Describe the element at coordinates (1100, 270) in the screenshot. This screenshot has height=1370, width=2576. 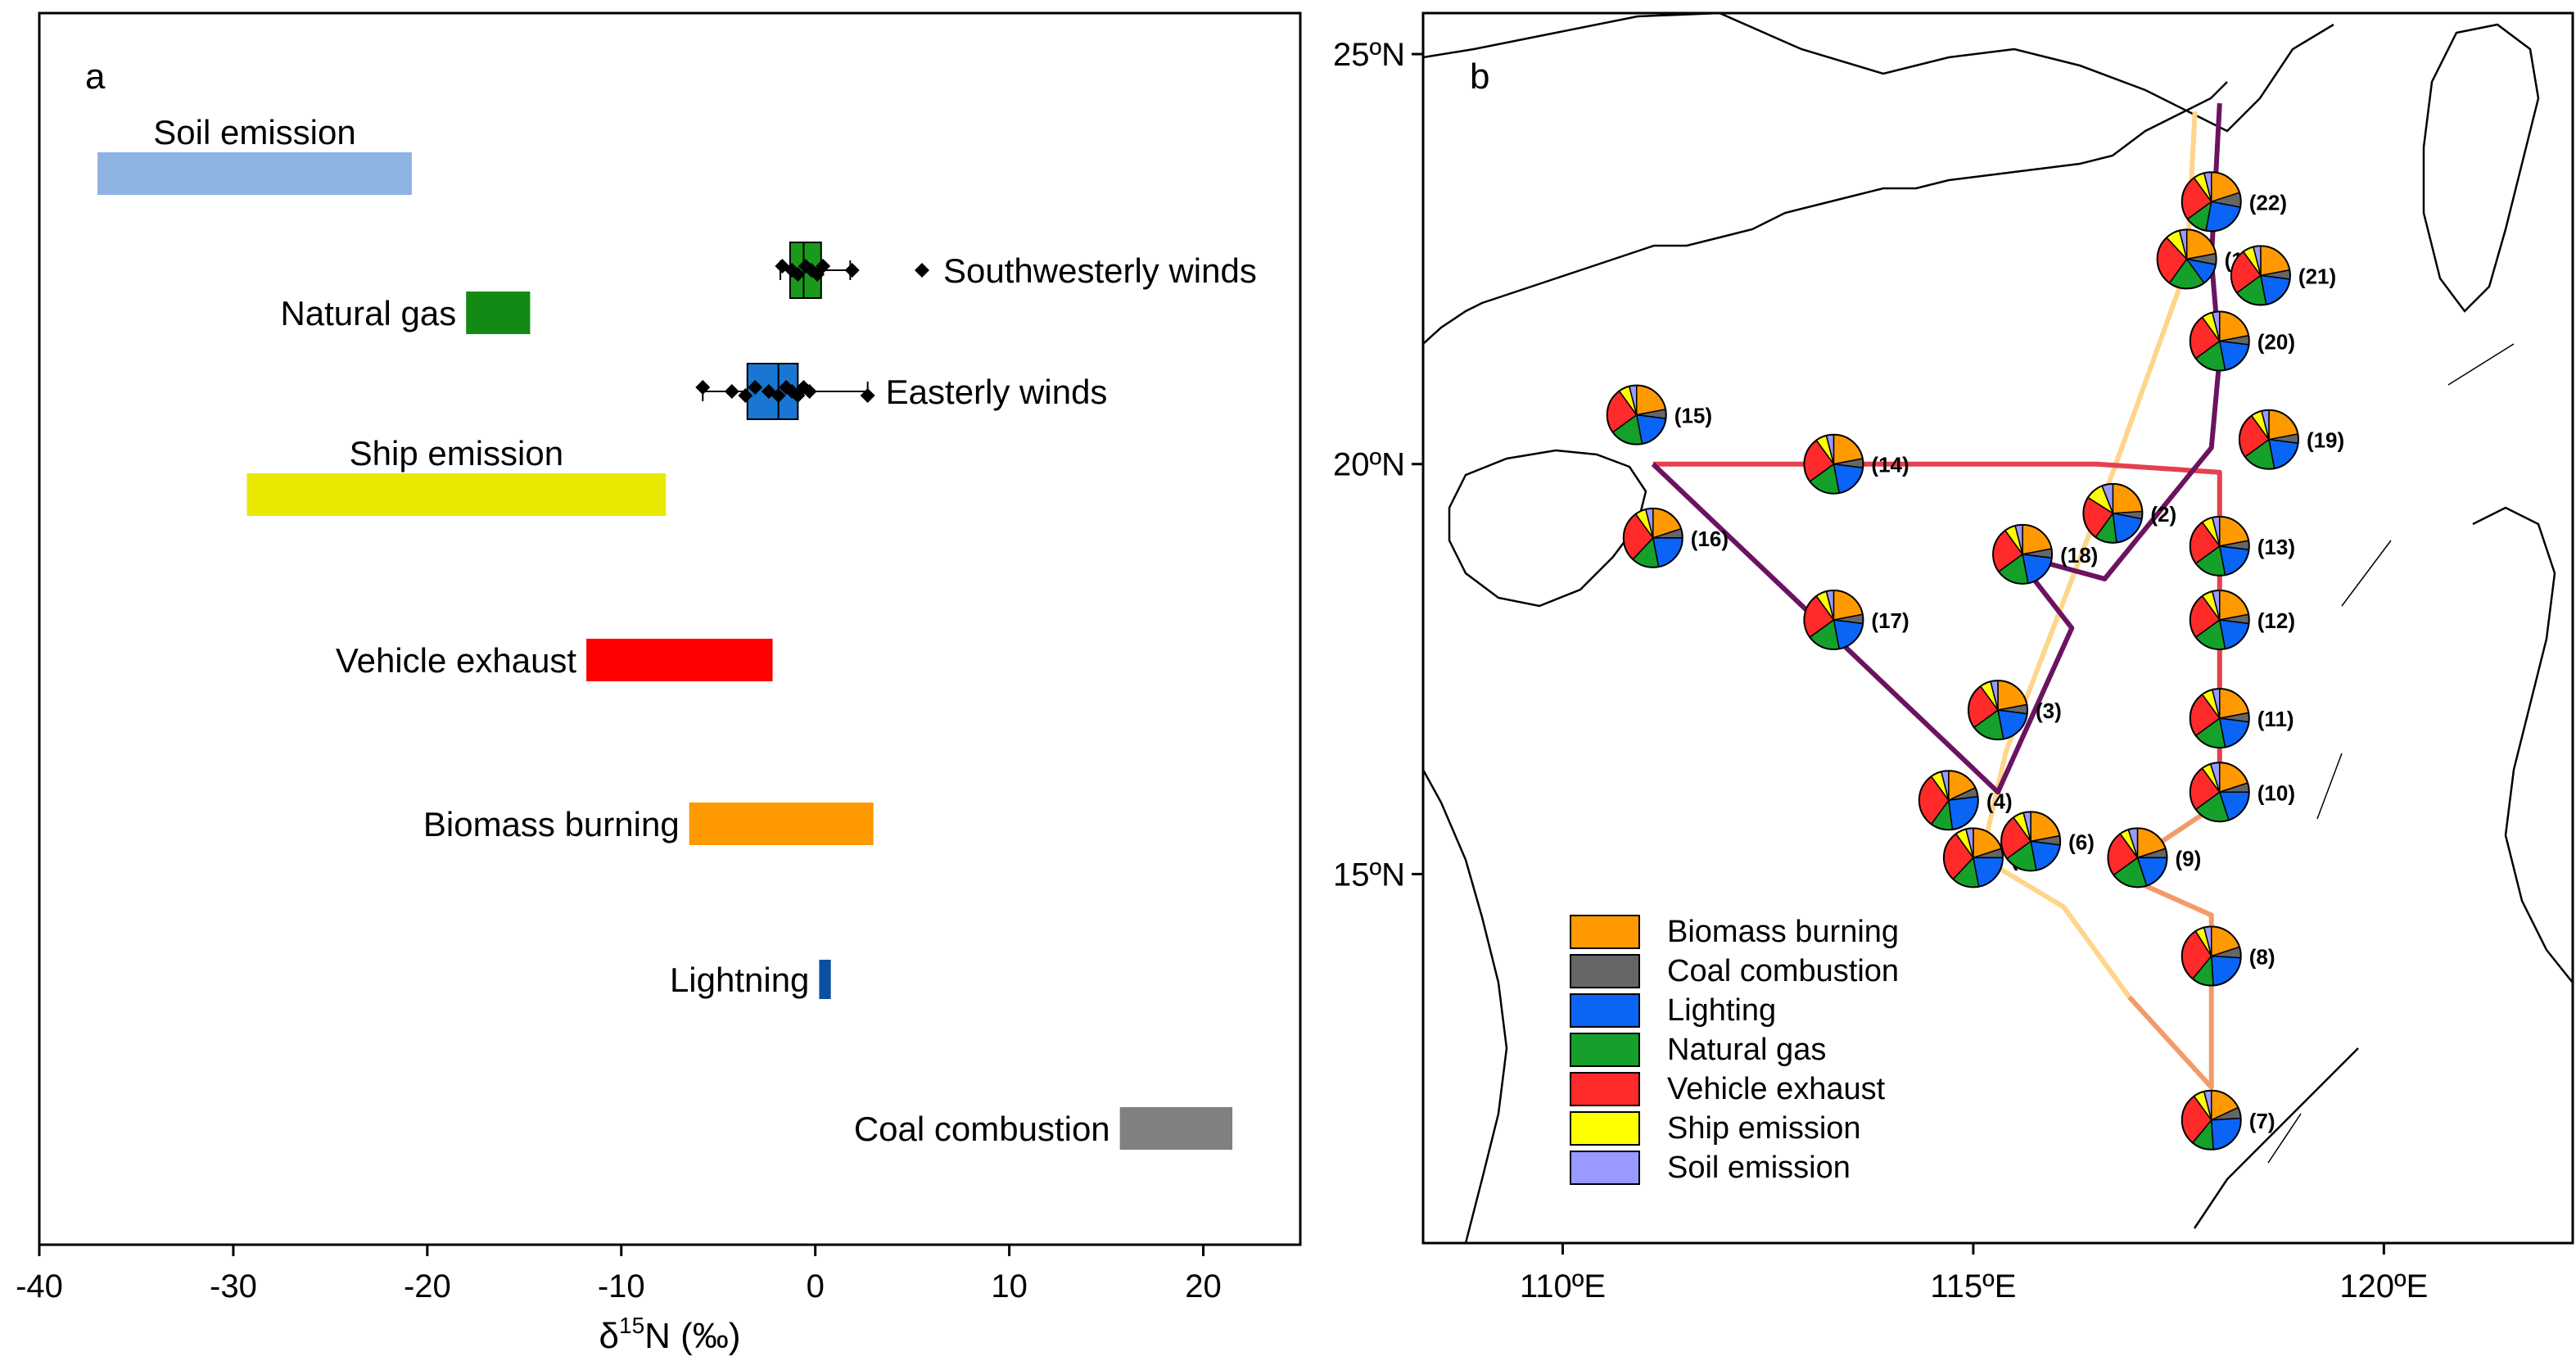
I see `boxplot-label: Southwesterly winds` at that location.